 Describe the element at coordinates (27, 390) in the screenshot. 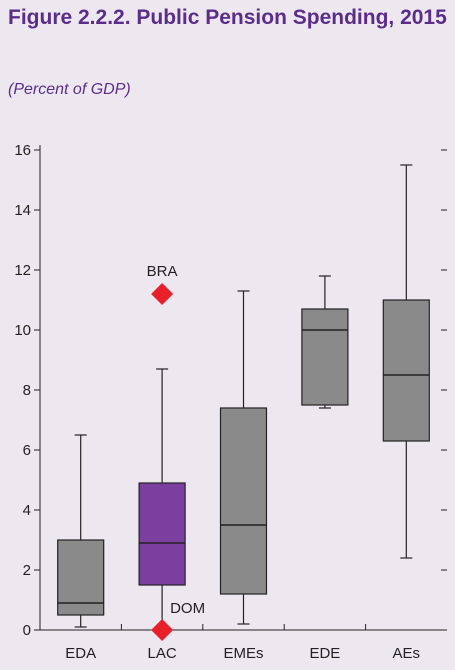

I see `y-tick-label: 8` at that location.